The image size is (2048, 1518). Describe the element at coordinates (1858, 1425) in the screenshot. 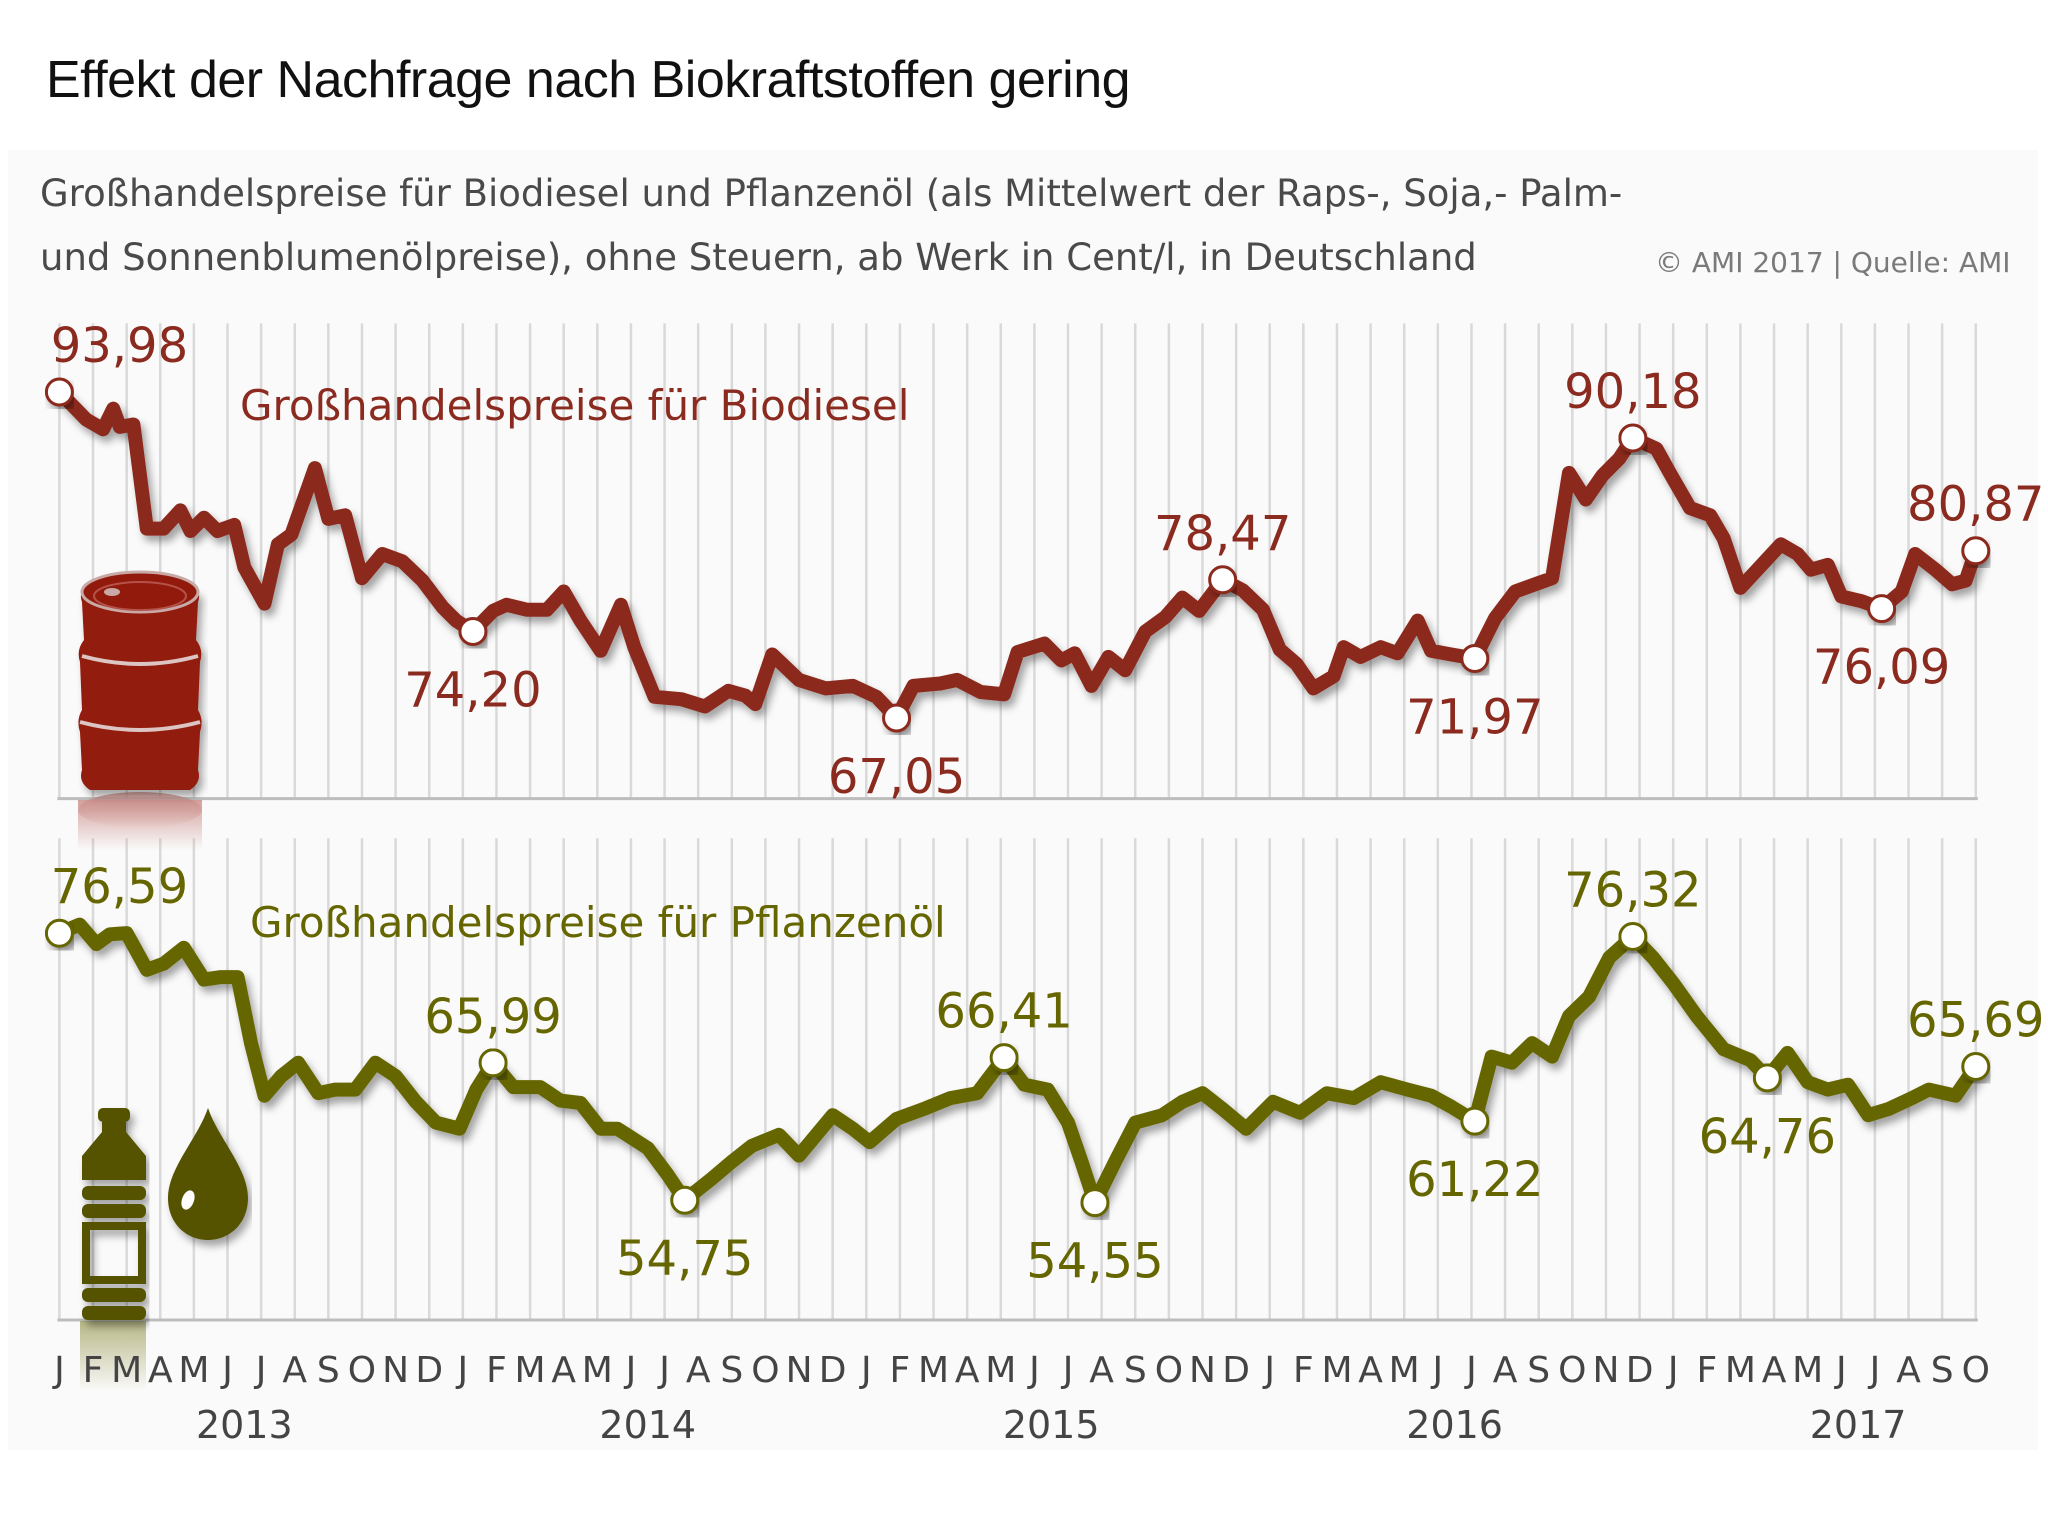

I see `year-label: 2017` at that location.